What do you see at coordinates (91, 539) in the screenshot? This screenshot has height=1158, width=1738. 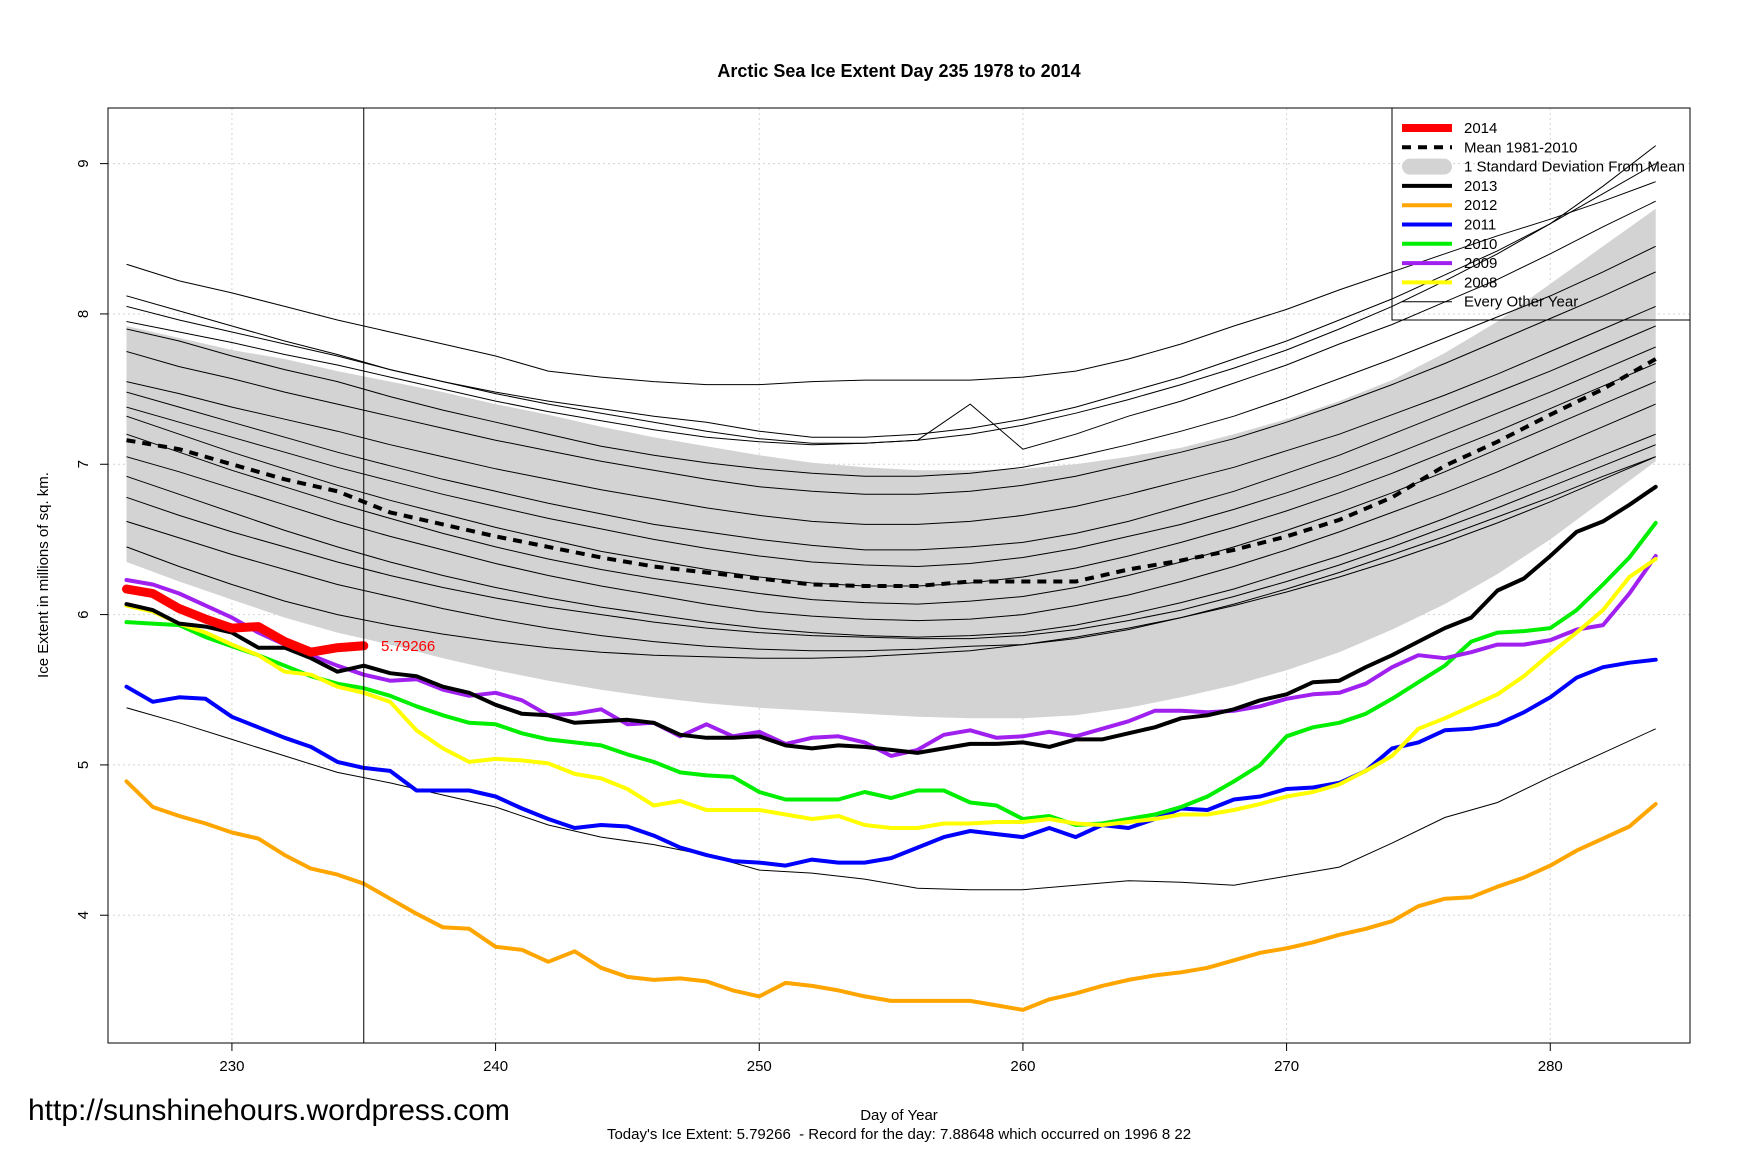 I see `y-axis-ticks: 4 5 6 7 8 9` at bounding box center [91, 539].